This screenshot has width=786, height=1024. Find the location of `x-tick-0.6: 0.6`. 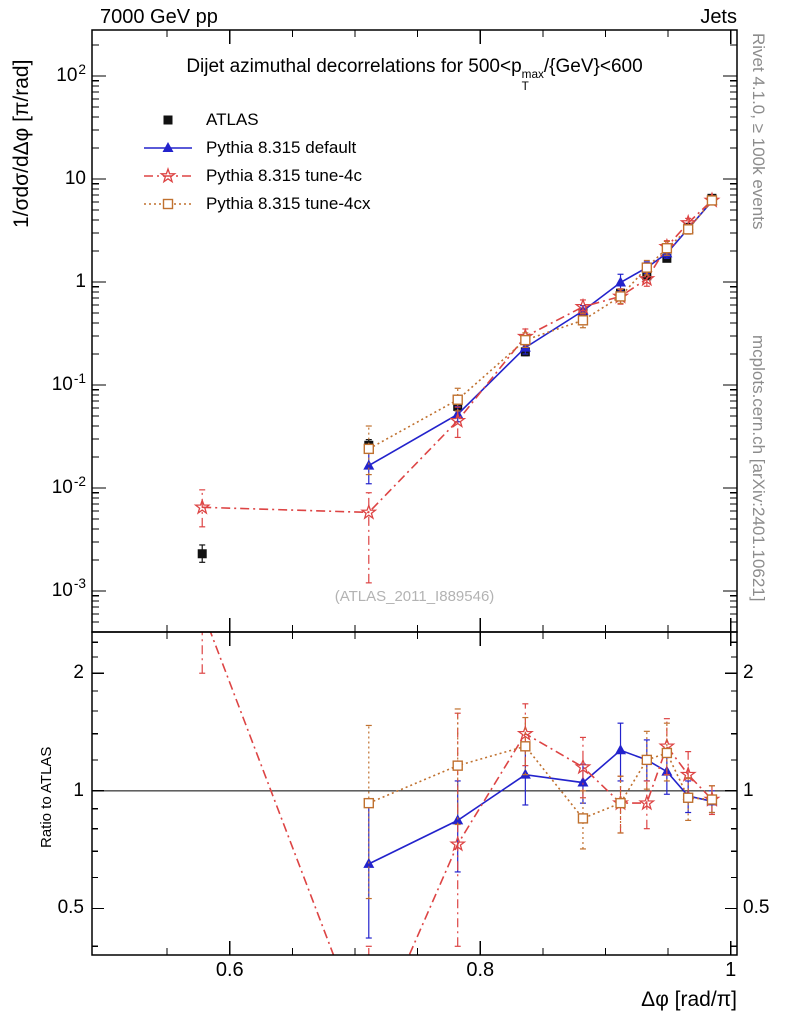

x-tick-0.6: 0.6 is located at coordinates (229, 970).